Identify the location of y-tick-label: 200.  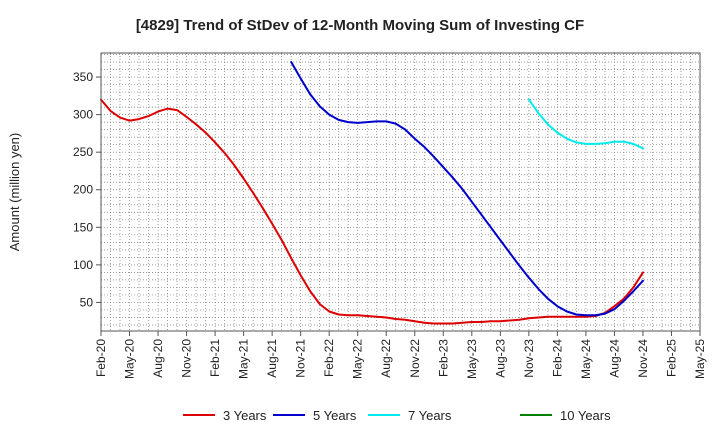
(83, 190).